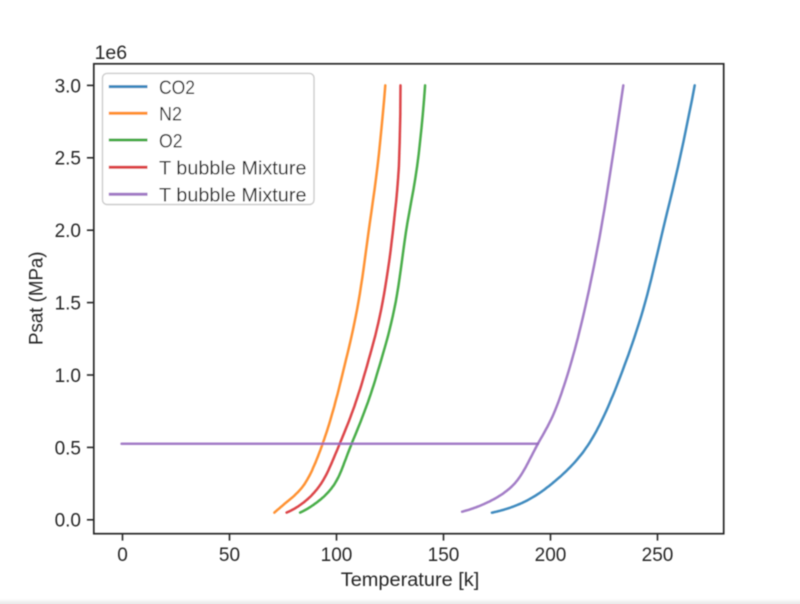 The height and width of the screenshot is (604, 800). Describe the element at coordinates (68, 376) in the screenshot. I see `svg-text: 1.0` at that location.